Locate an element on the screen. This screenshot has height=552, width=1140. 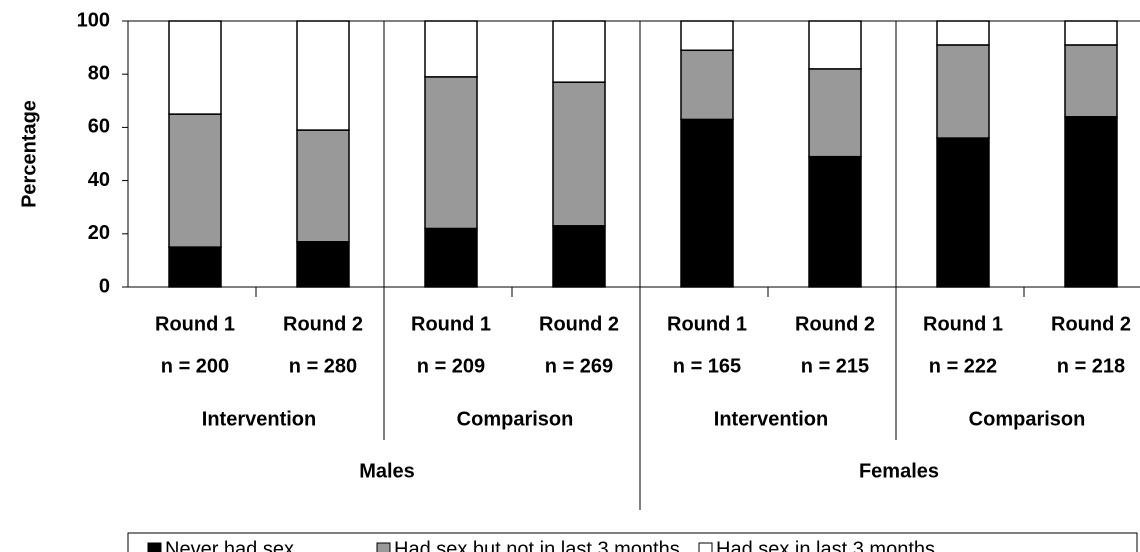
n-label: n = 222 is located at coordinates (963, 366).